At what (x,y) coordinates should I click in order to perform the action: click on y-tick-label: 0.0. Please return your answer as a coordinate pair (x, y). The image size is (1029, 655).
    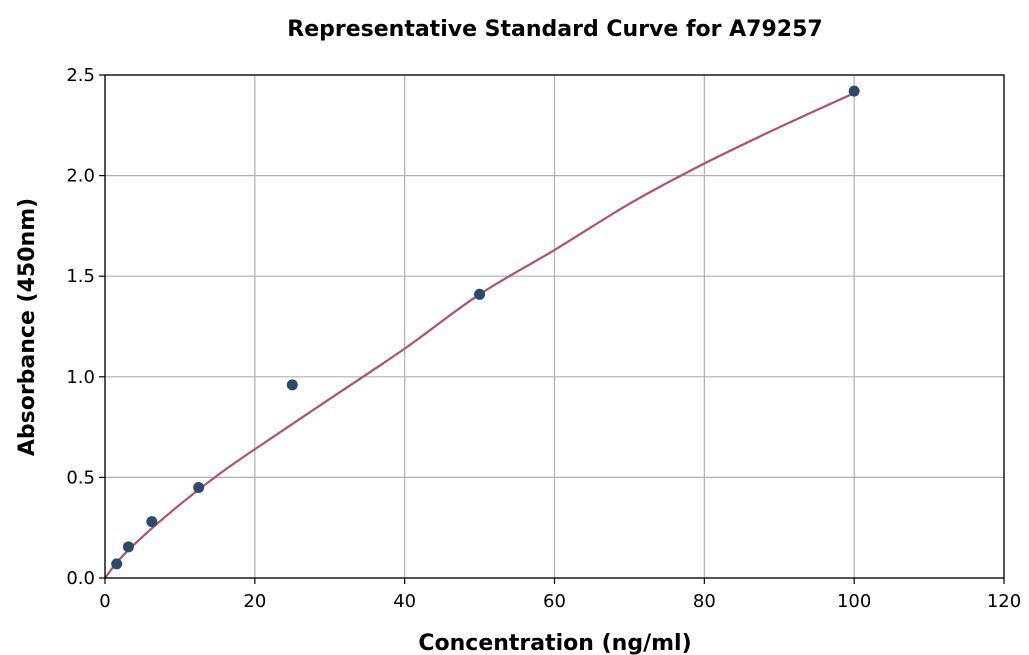
    Looking at the image, I should click on (80, 578).